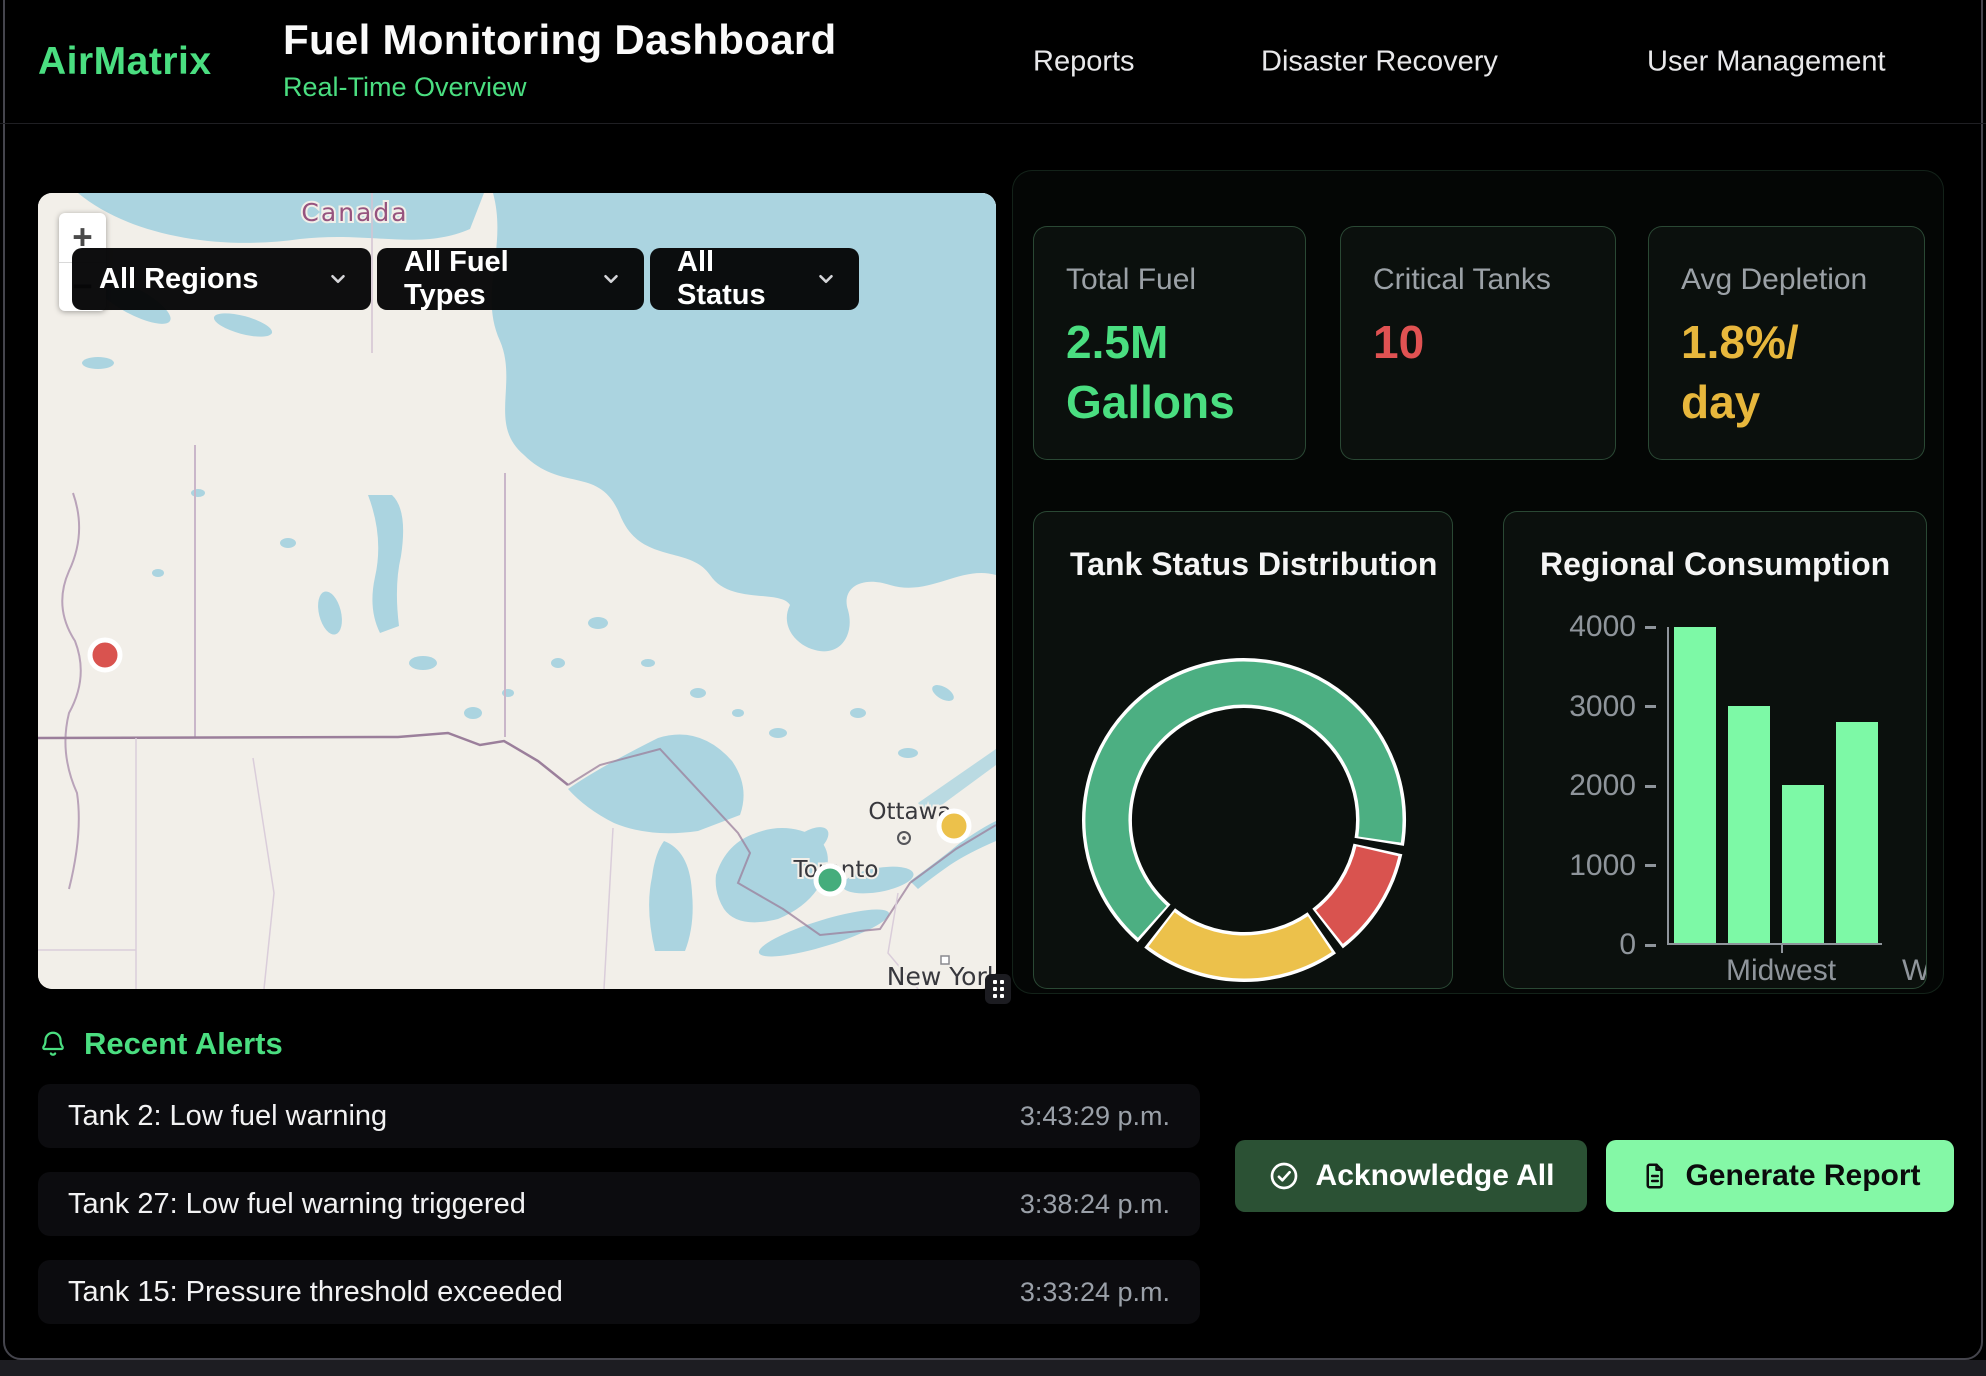 The height and width of the screenshot is (1376, 1986). Describe the element at coordinates (945, 960) in the screenshot. I see `newyork-town-icon` at that location.